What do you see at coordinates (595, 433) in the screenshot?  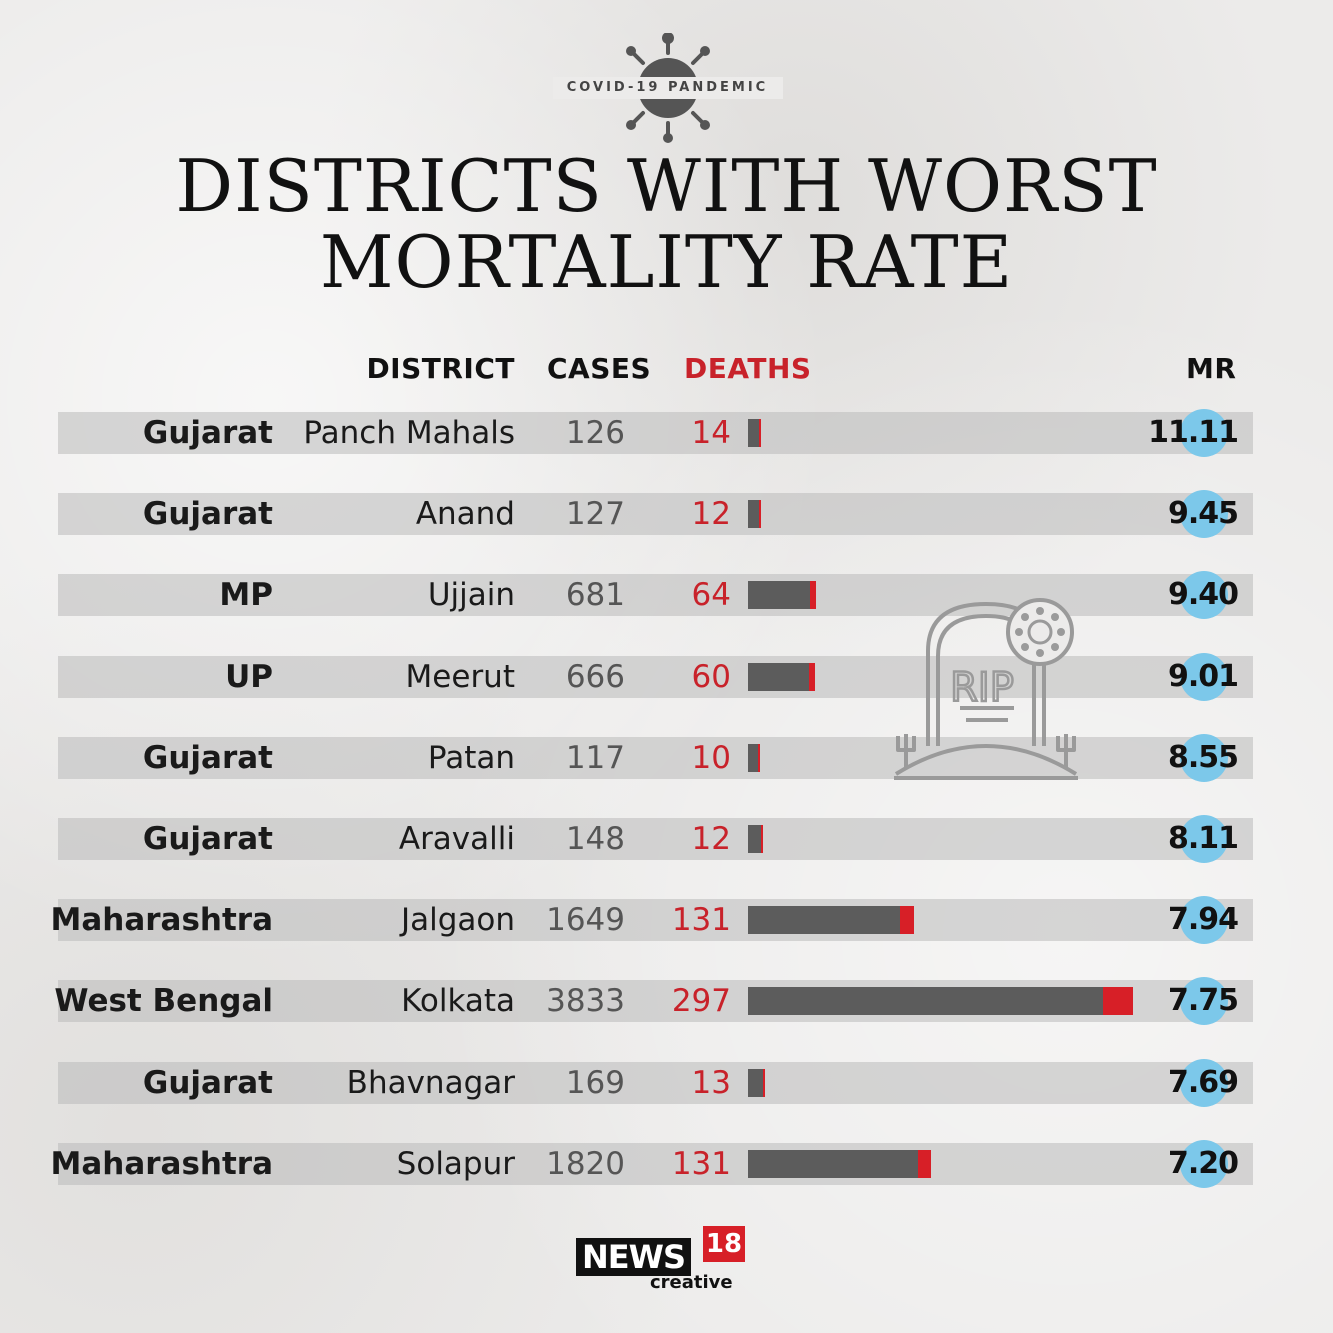 I see `cases-cell: 126` at bounding box center [595, 433].